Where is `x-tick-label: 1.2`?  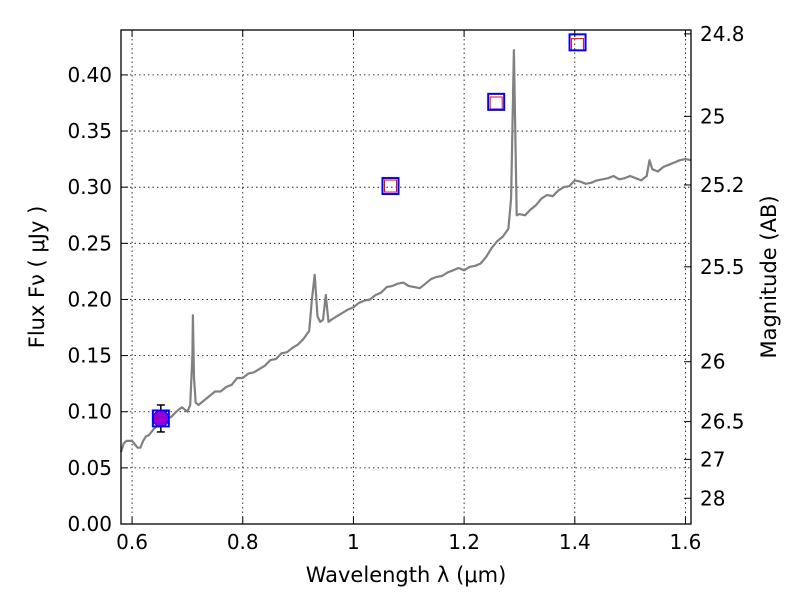 x-tick-label: 1.2 is located at coordinates (464, 542).